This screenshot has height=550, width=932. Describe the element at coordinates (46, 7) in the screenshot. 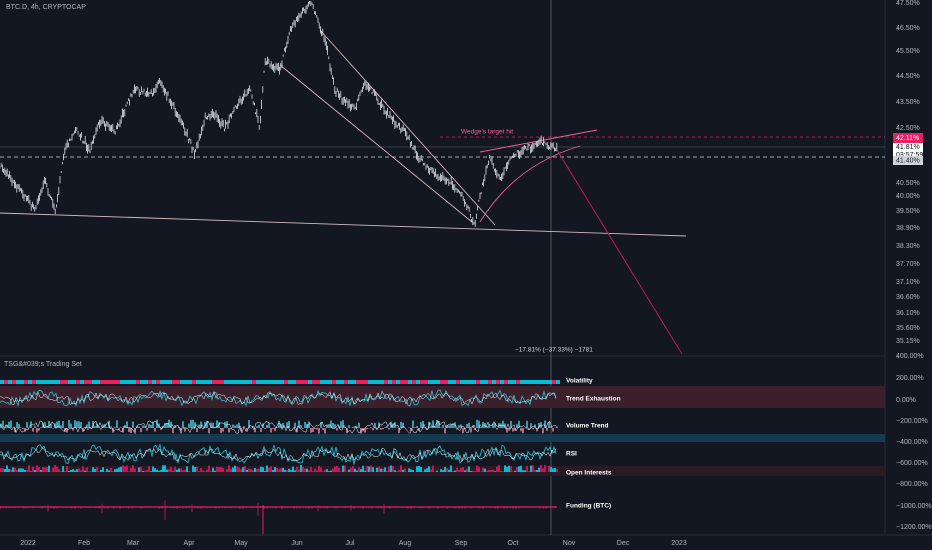

I see `symbol: BTC.D, 4h, CRYPTOCAP` at that location.